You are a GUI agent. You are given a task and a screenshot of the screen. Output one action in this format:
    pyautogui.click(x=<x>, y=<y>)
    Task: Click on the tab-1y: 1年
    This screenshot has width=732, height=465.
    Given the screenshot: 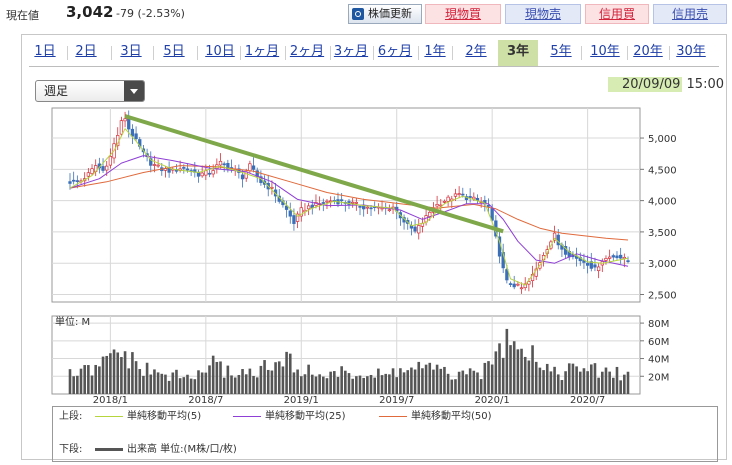 What is the action you would take?
    pyautogui.click(x=435, y=51)
    